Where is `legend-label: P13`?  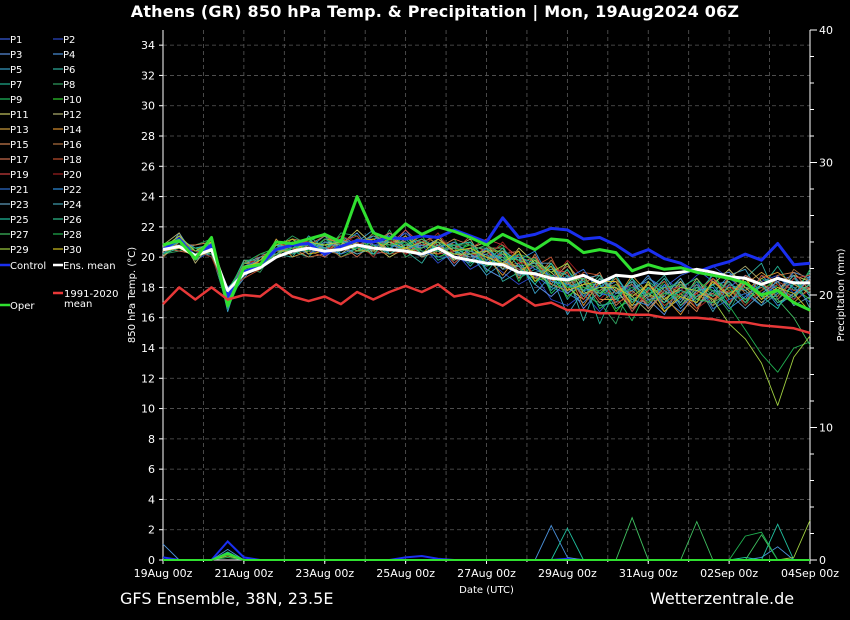 legend-label: P13 is located at coordinates (19, 130).